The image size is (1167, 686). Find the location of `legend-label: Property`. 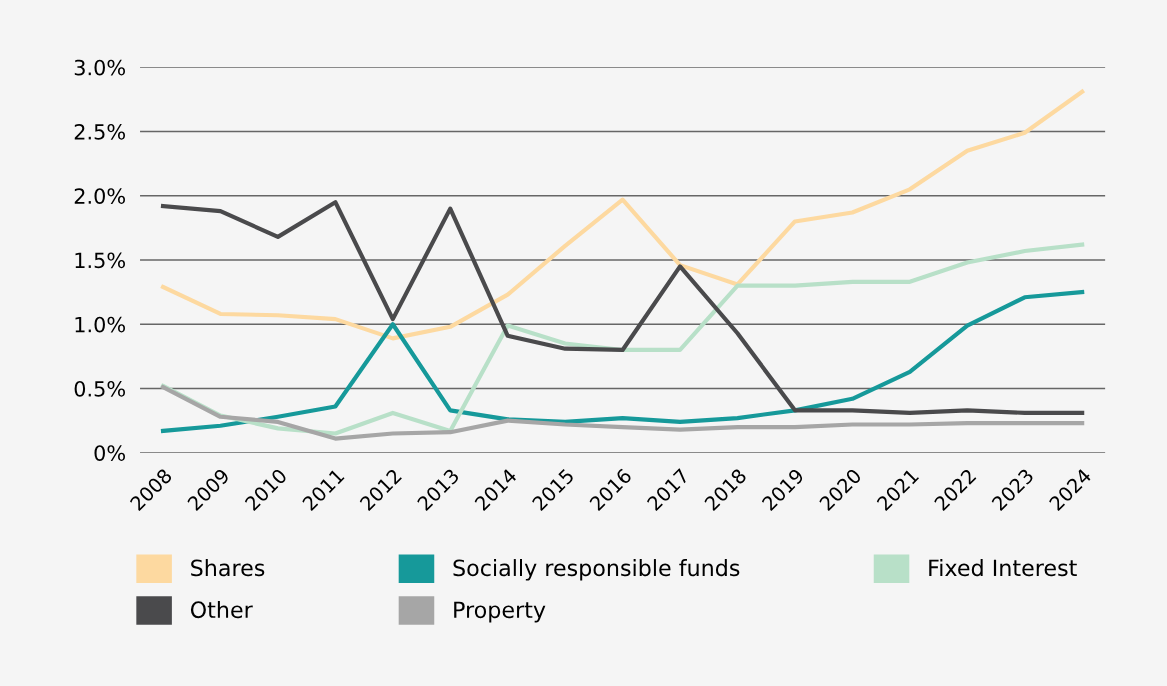

legend-label: Property is located at coordinates (500, 612).